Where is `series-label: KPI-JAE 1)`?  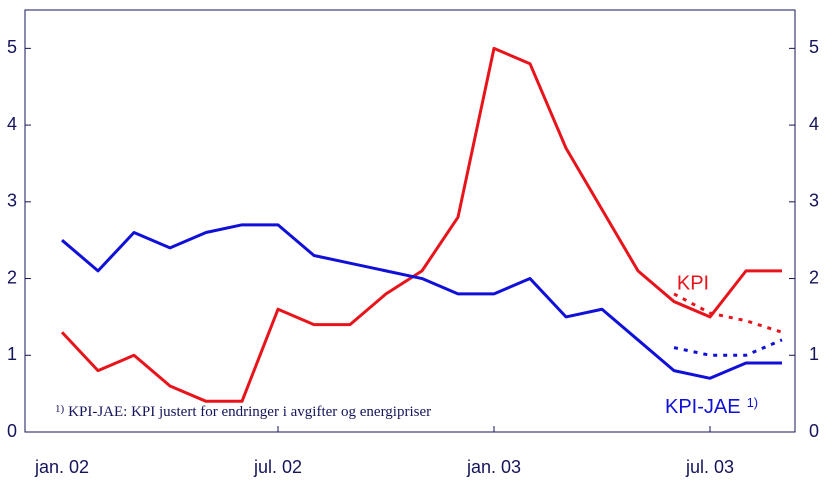
series-label: KPI-JAE 1) is located at coordinates (711, 406).